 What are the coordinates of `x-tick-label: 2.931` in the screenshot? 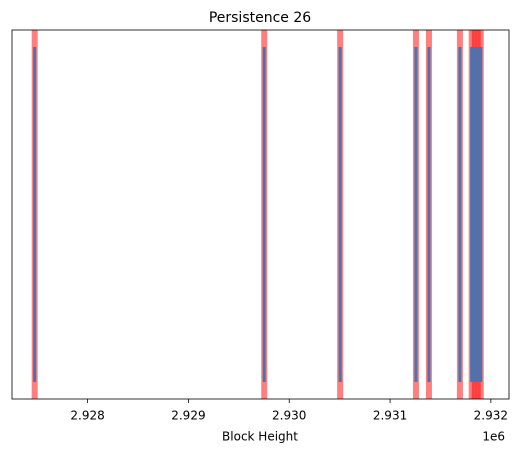 It's located at (390, 416).